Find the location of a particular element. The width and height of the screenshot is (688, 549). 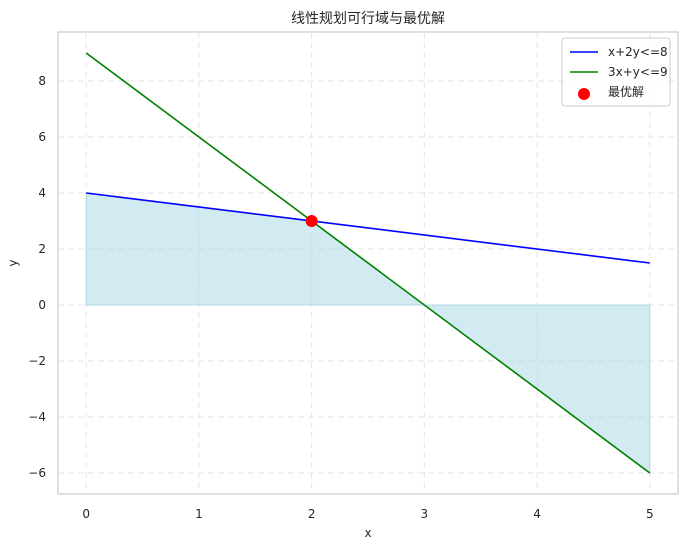

x-tick-label: 2 is located at coordinates (312, 514).